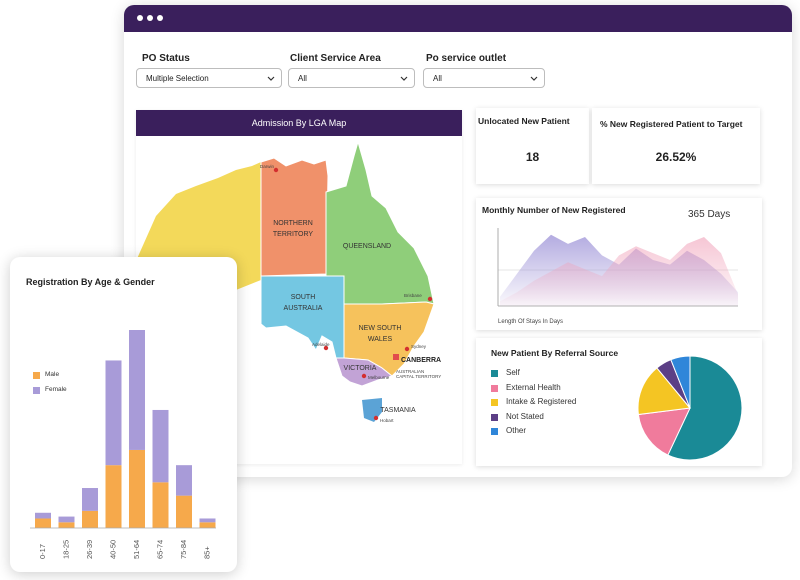 The width and height of the screenshot is (800, 580). I want to click on filter-service-outlet-label: Po service outlet, so click(466, 58).